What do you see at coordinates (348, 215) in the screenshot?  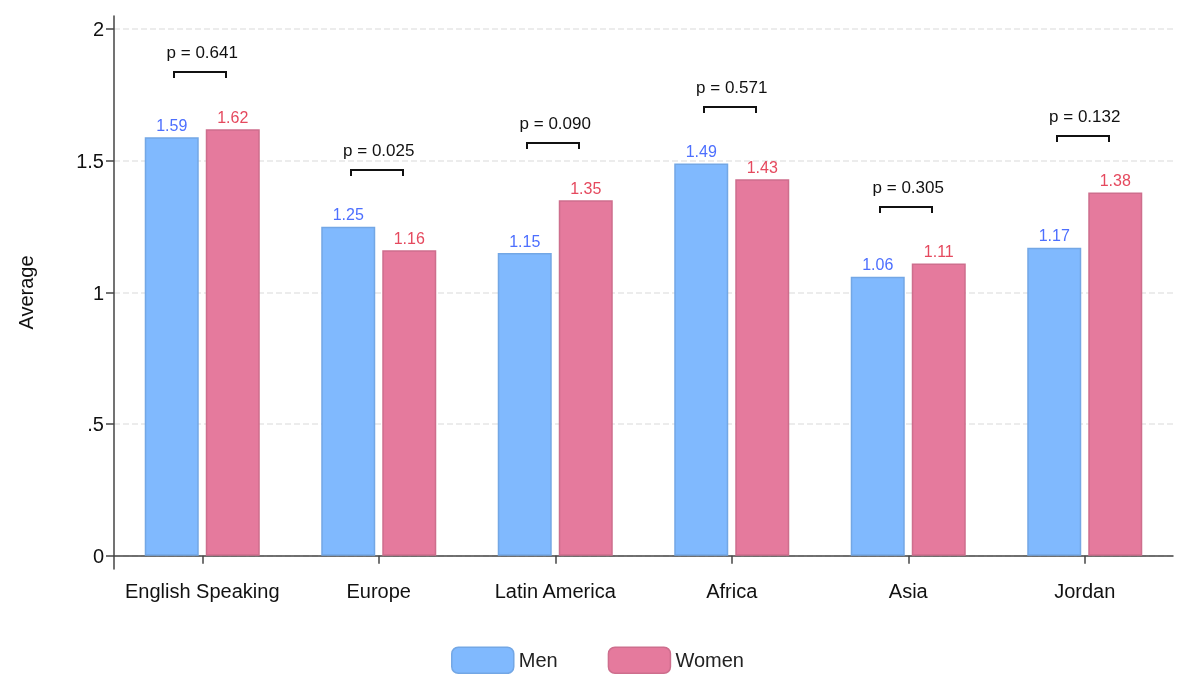 I see `data-label: 1.25` at bounding box center [348, 215].